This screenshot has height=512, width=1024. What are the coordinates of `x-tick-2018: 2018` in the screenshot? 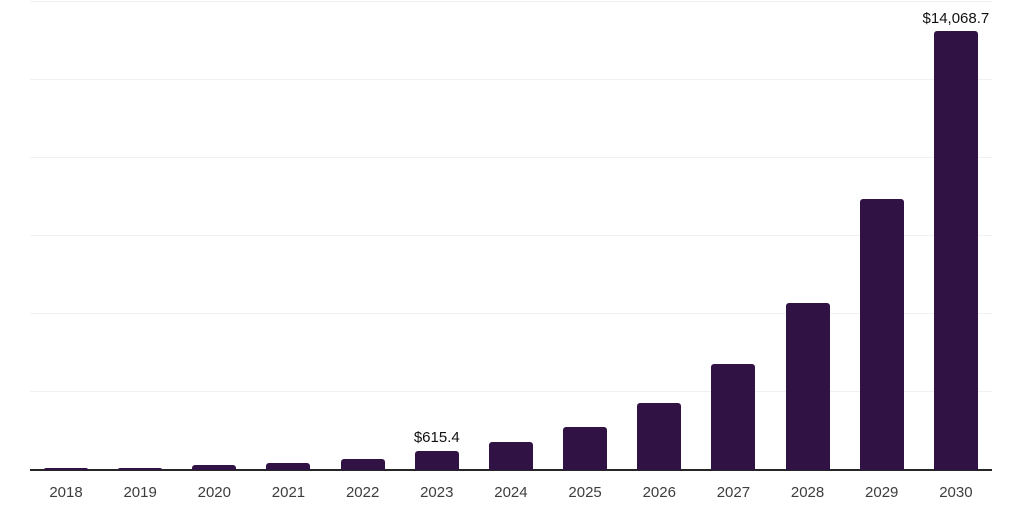 It's located at (66, 492).